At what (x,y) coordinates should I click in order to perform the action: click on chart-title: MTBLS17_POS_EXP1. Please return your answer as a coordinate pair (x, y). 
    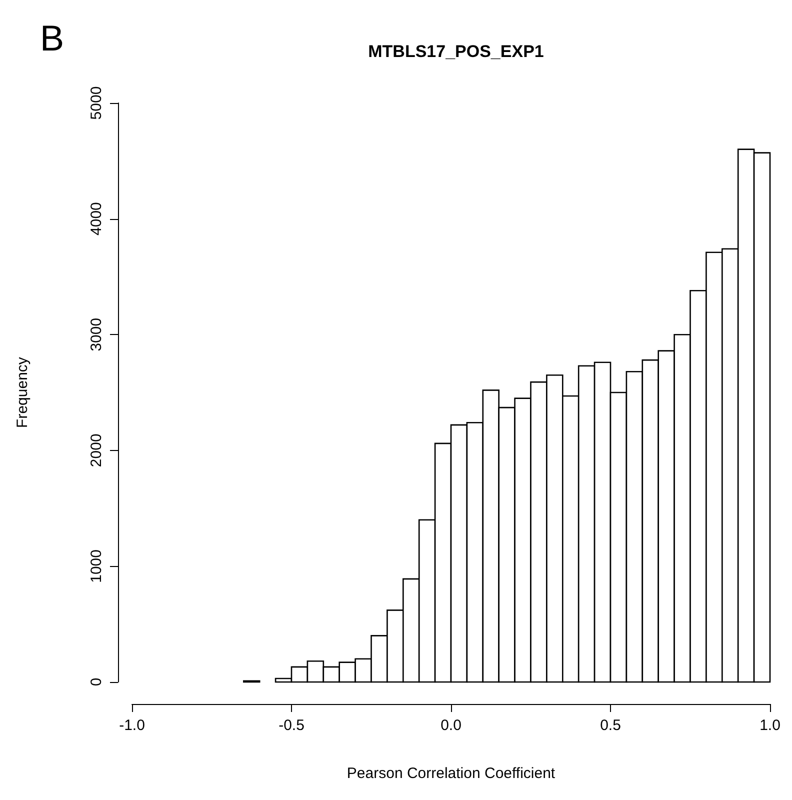
    Looking at the image, I should click on (456, 51).